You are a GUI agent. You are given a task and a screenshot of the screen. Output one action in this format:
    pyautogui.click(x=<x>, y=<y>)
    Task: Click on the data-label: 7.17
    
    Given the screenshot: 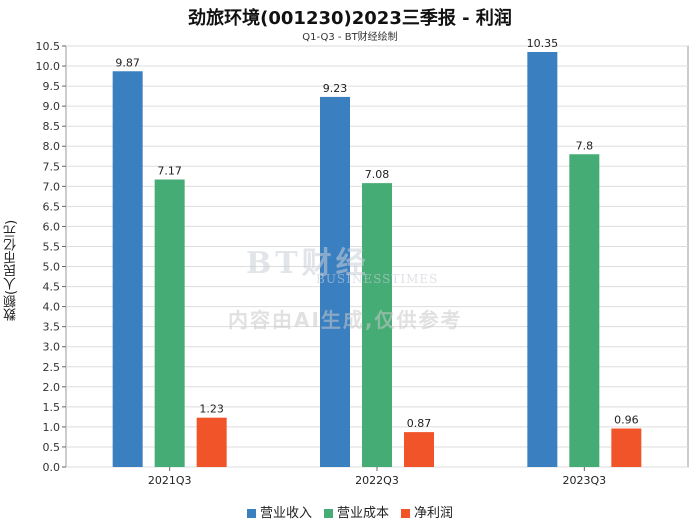 What is the action you would take?
    pyautogui.click(x=169, y=171)
    